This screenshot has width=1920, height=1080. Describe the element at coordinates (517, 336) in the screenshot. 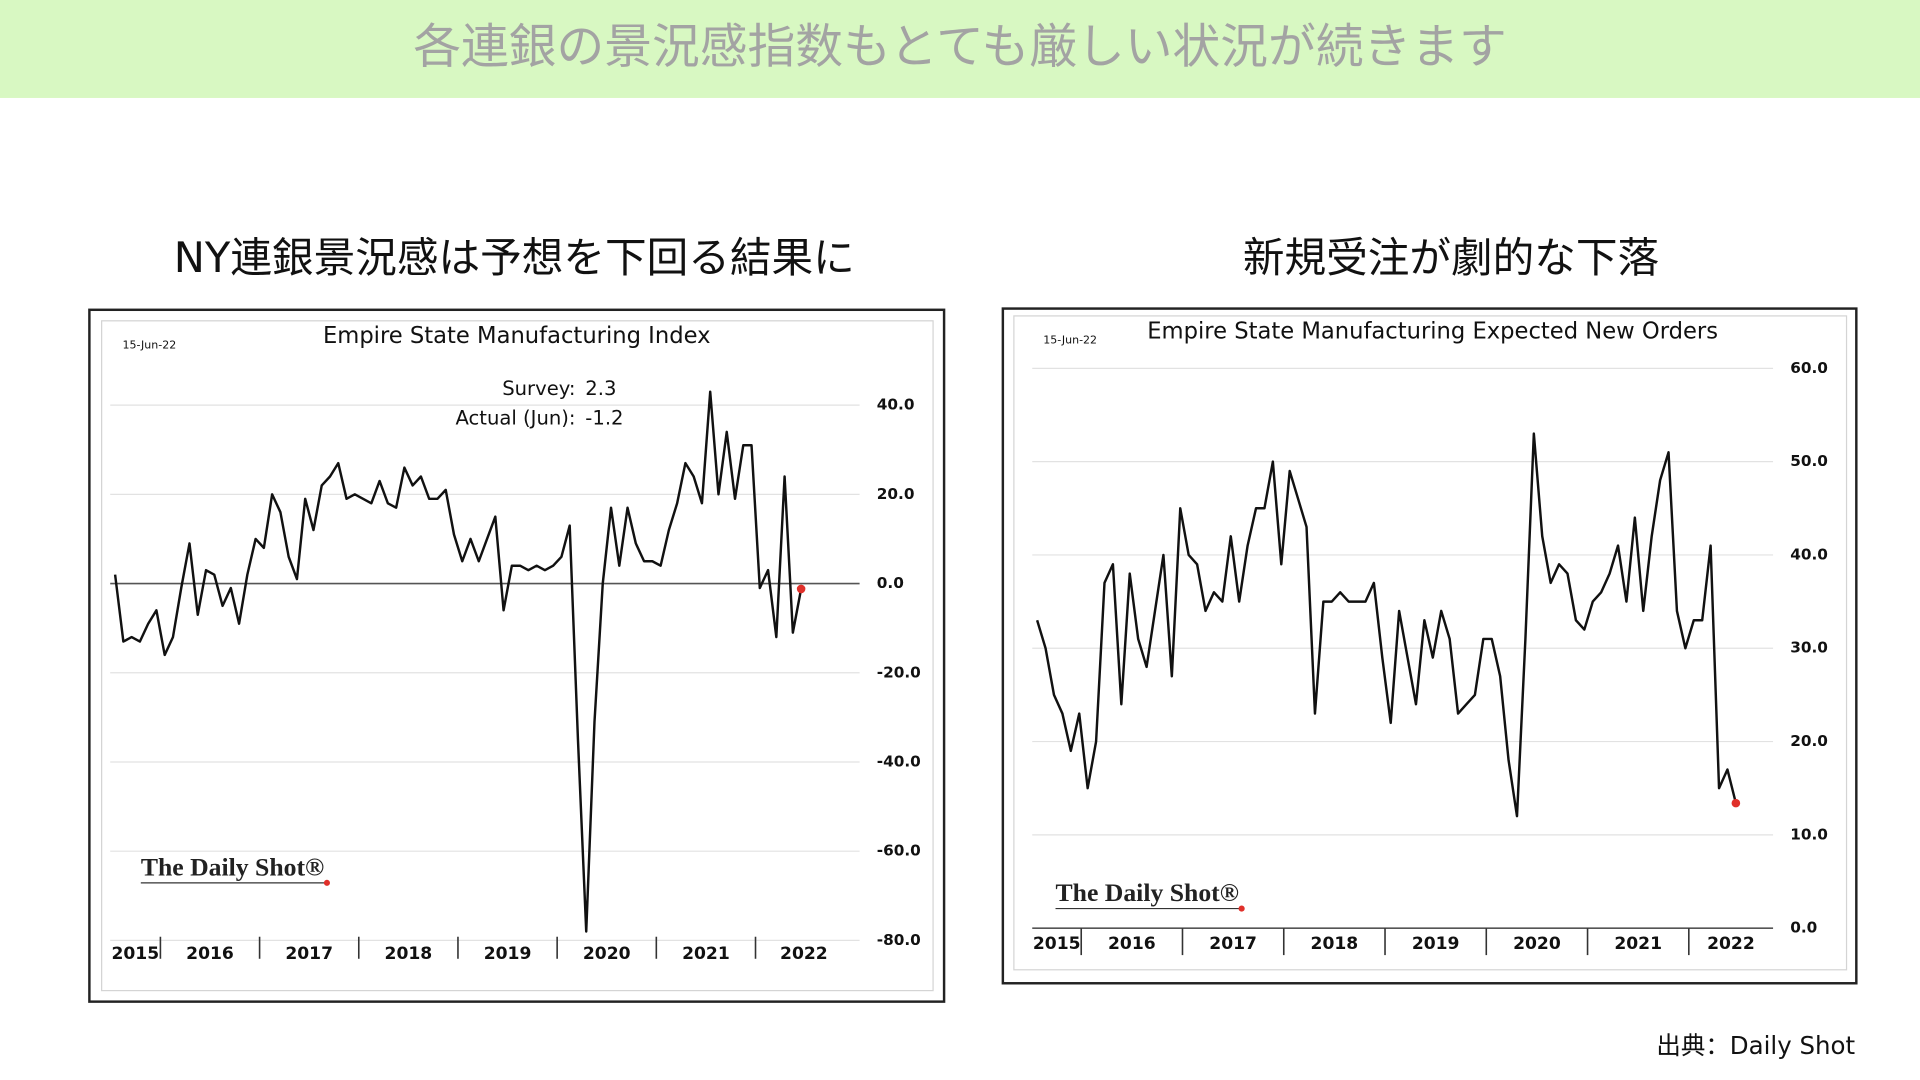

I see `chart-title: Empire State Manufacturing Index` at that location.